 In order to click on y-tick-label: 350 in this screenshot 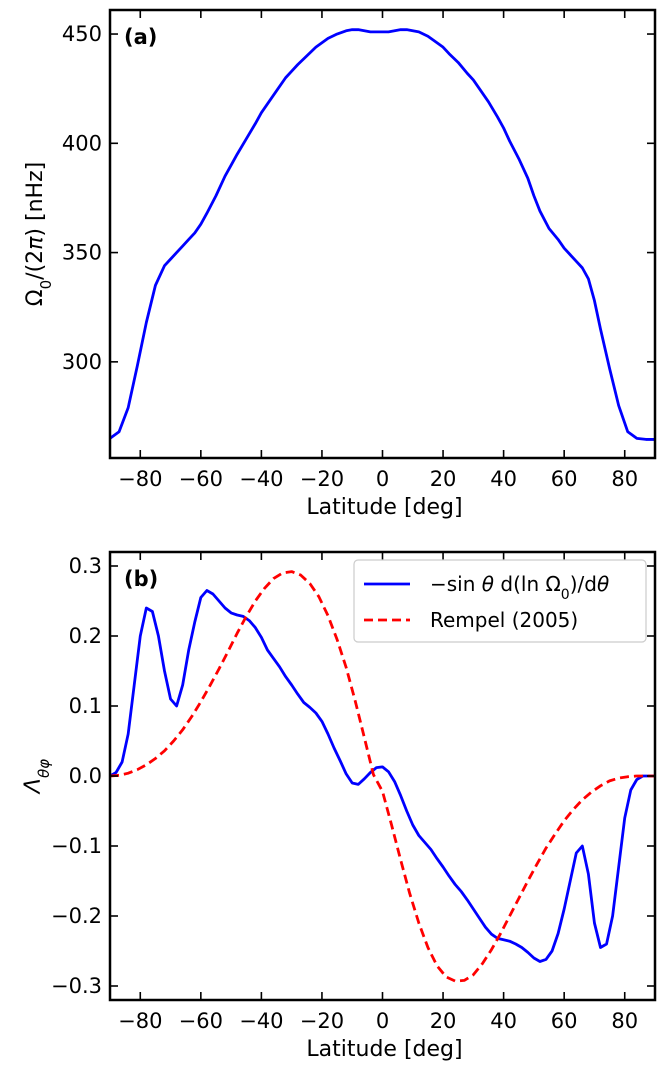, I will do `click(82, 253)`.